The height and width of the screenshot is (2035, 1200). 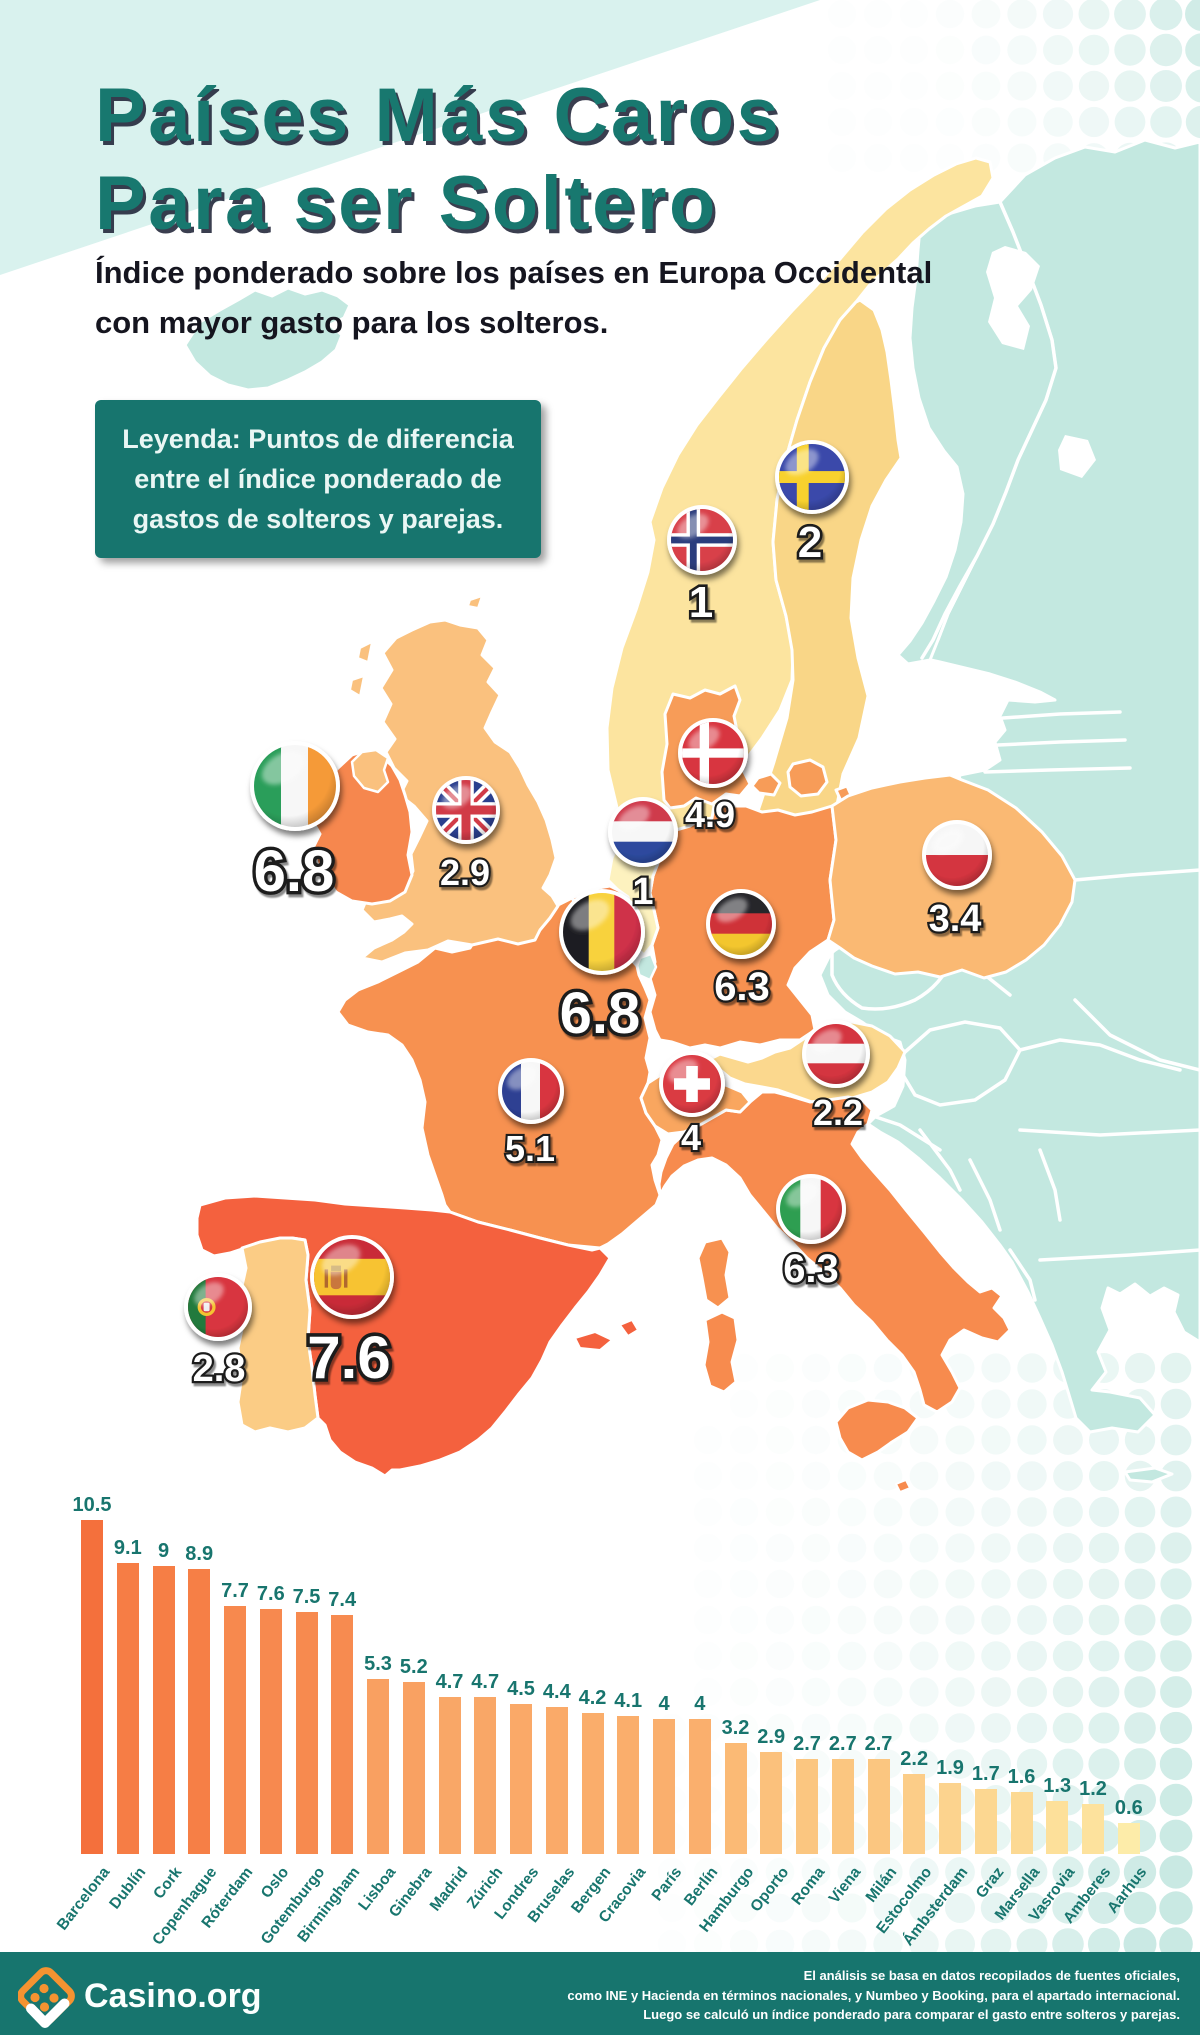 What do you see at coordinates (710, 814) in the screenshot?
I see `svg-text: 4.9` at bounding box center [710, 814].